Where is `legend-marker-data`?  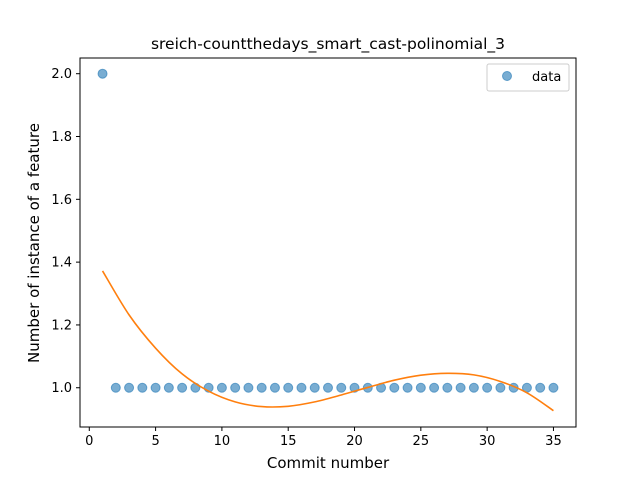
legend-marker-data is located at coordinates (507, 76).